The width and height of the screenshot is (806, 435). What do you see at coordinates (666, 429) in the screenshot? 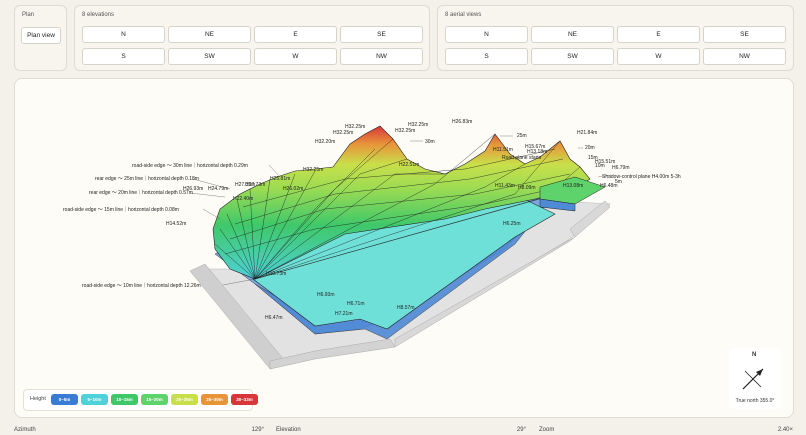
I see `zoom-status: Zoom 2.40×` at bounding box center [666, 429].